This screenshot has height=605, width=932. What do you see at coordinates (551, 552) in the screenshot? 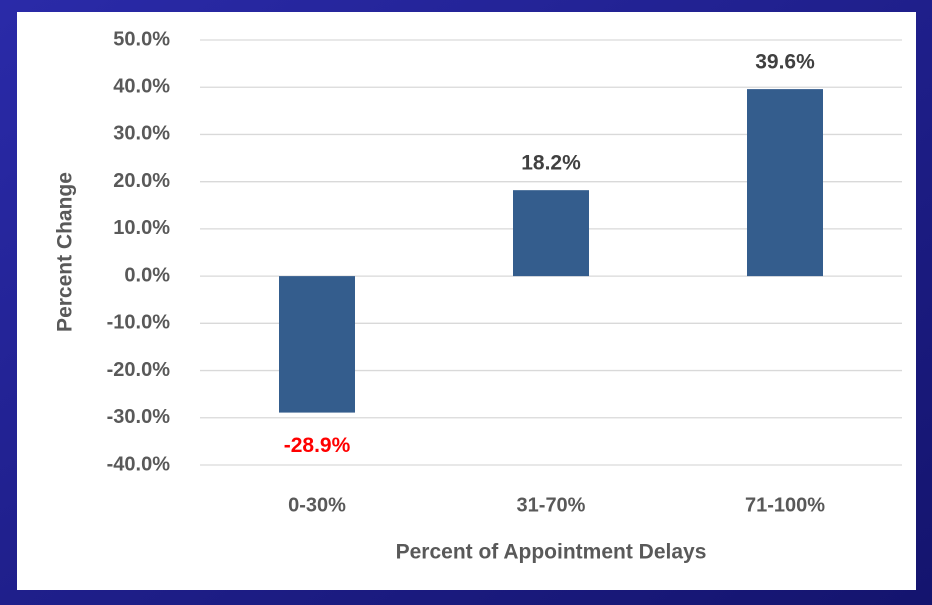
I see `x-axis-title: Percent of Appointment Delays` at bounding box center [551, 552].